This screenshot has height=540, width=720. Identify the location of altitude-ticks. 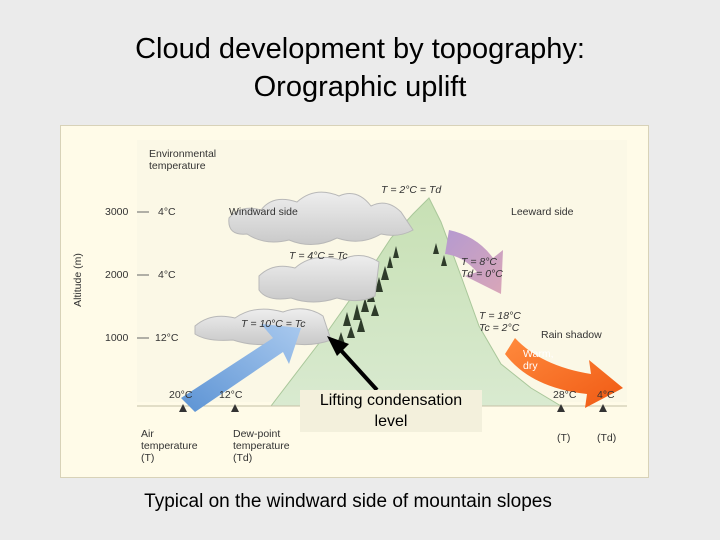
(143, 275).